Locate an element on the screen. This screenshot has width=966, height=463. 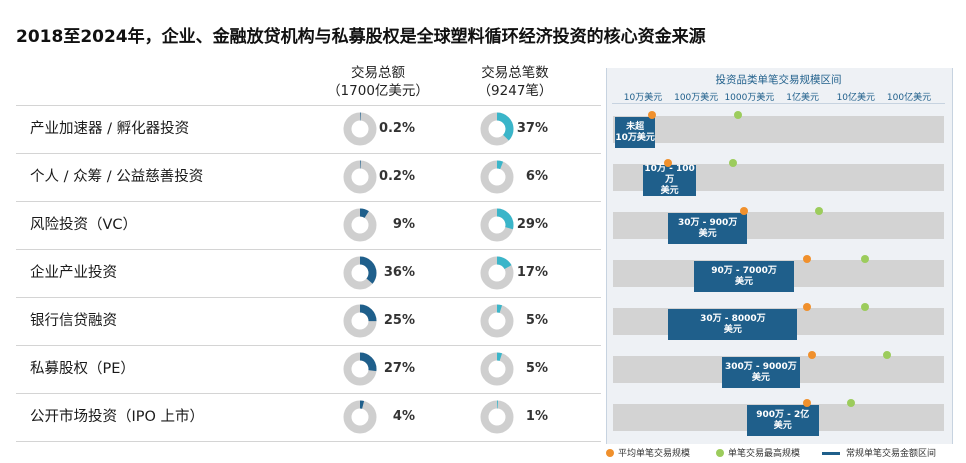
legend-max-label: 单笔交易最高规模 is located at coordinates (764, 454).